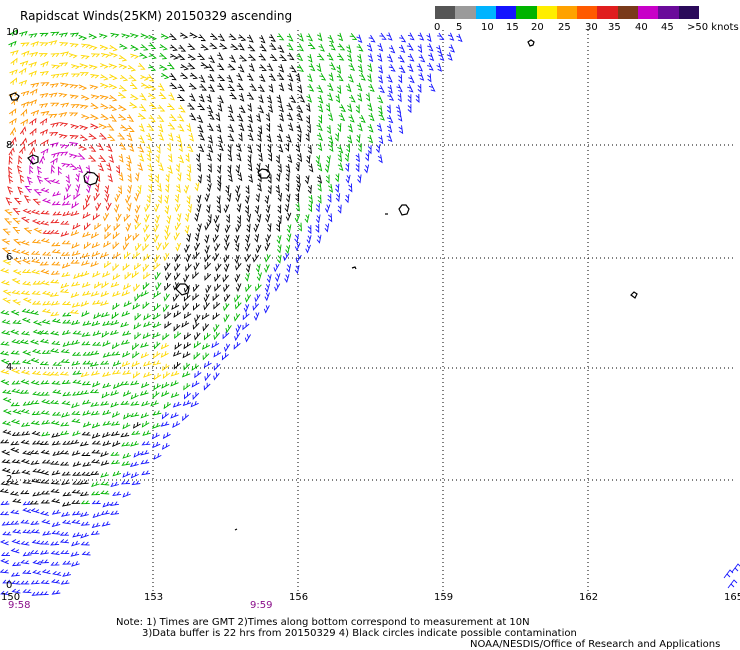  What do you see at coordinates (9, 479) in the screenshot?
I see `latitude-tick: 2` at bounding box center [9, 479].